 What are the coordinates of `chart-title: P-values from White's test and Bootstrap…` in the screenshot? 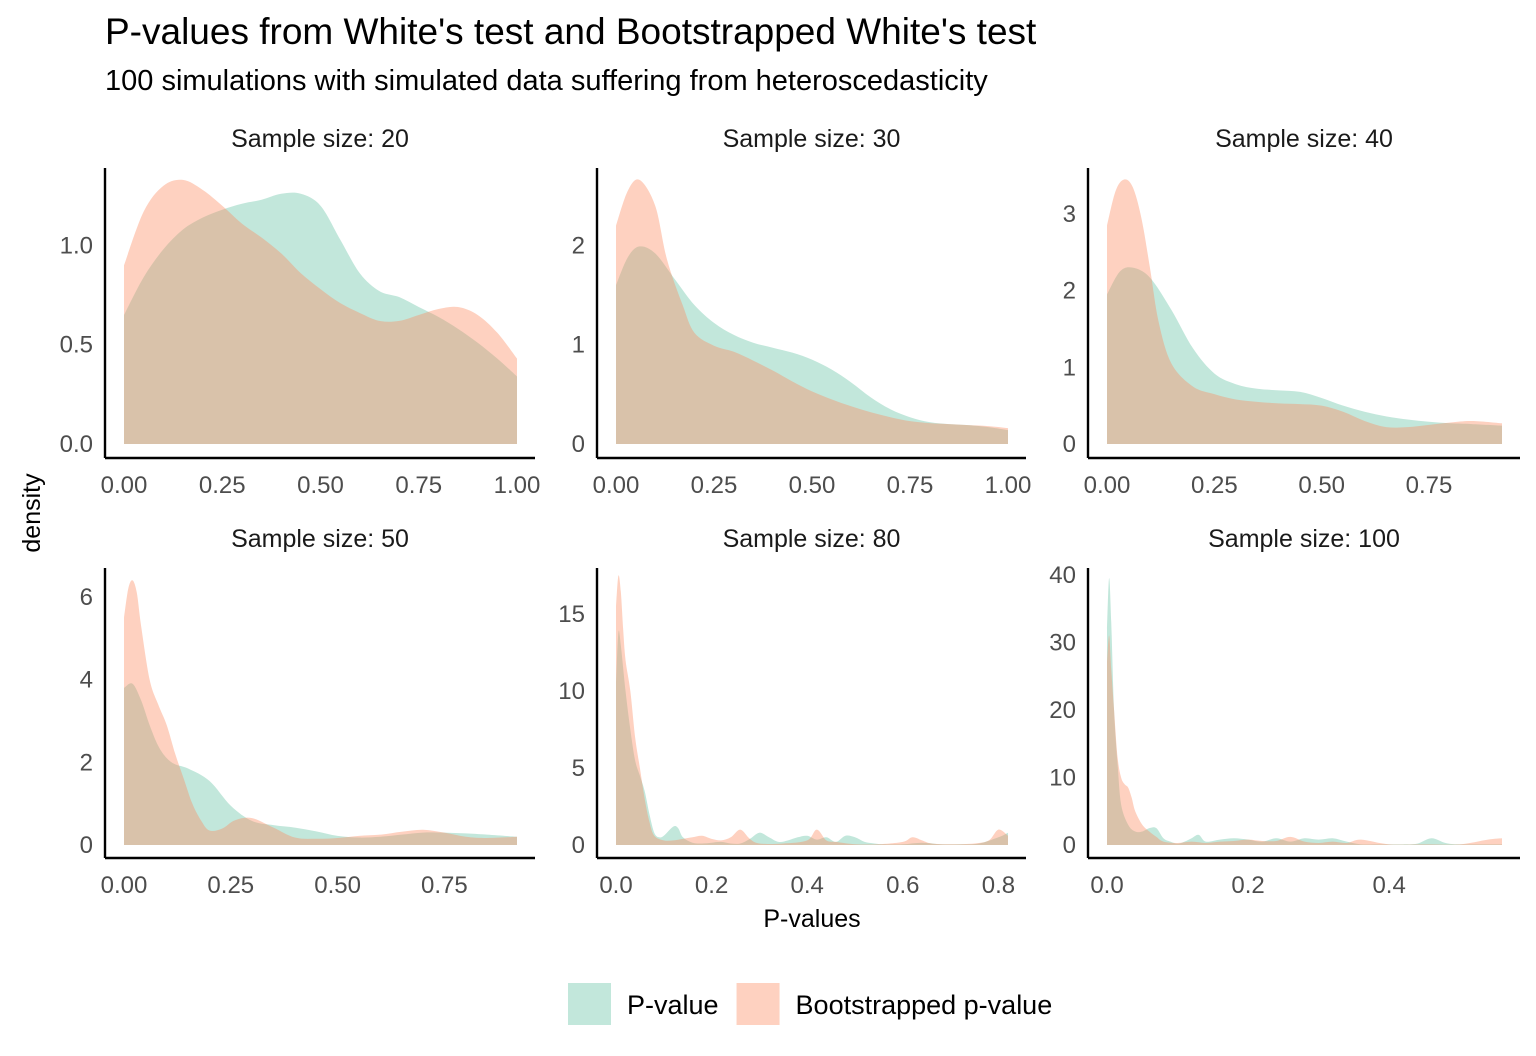 It's located at (571, 31).